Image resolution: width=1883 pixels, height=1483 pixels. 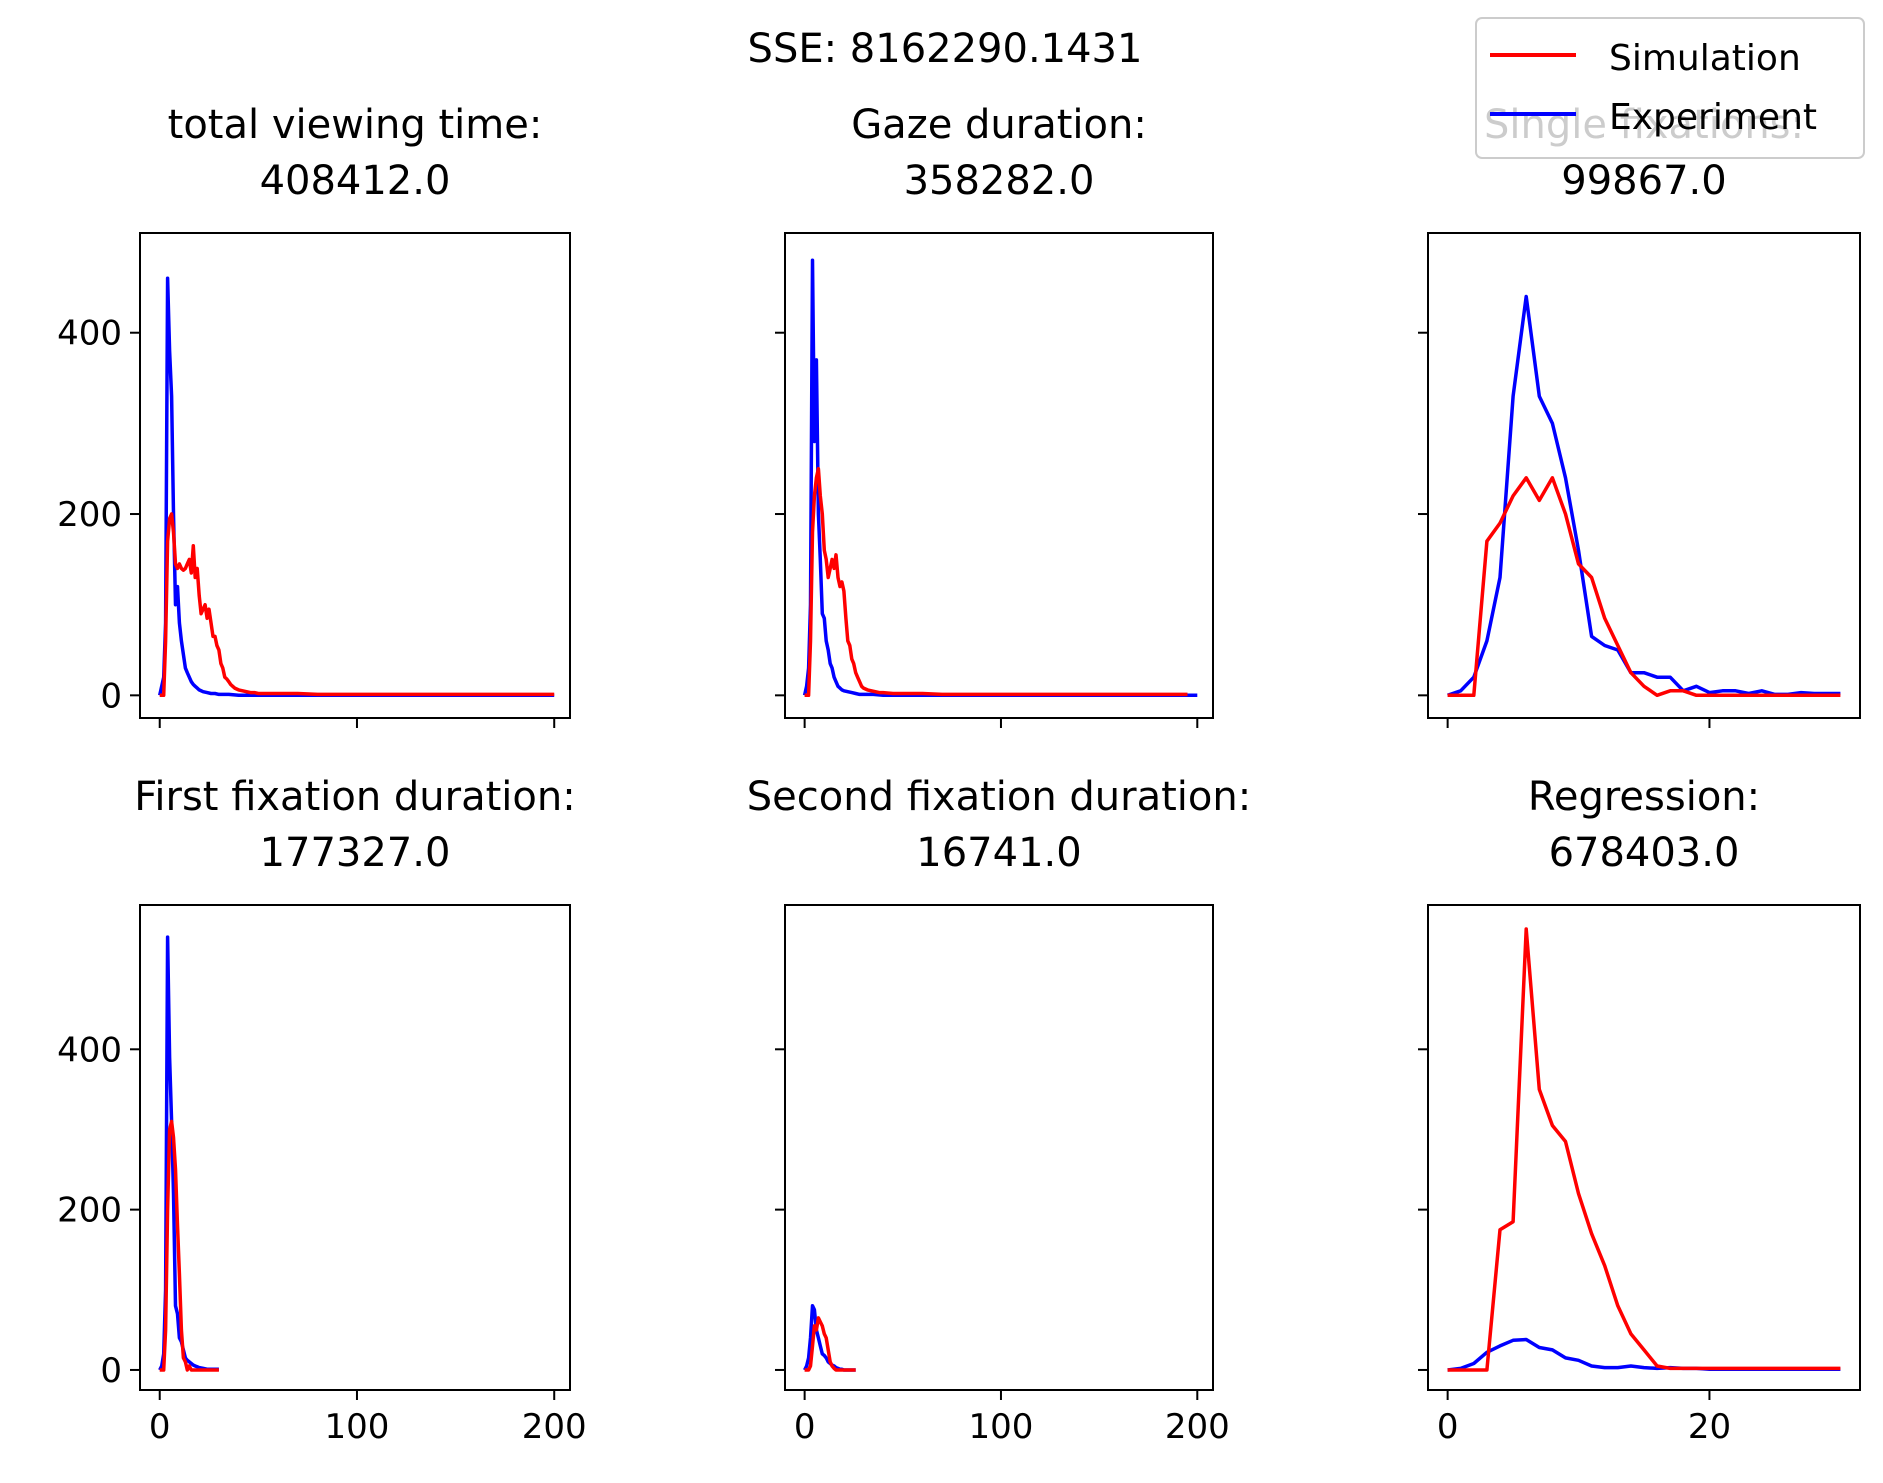 I want to click on subplot-title-value: 177327.0, so click(x=355, y=853).